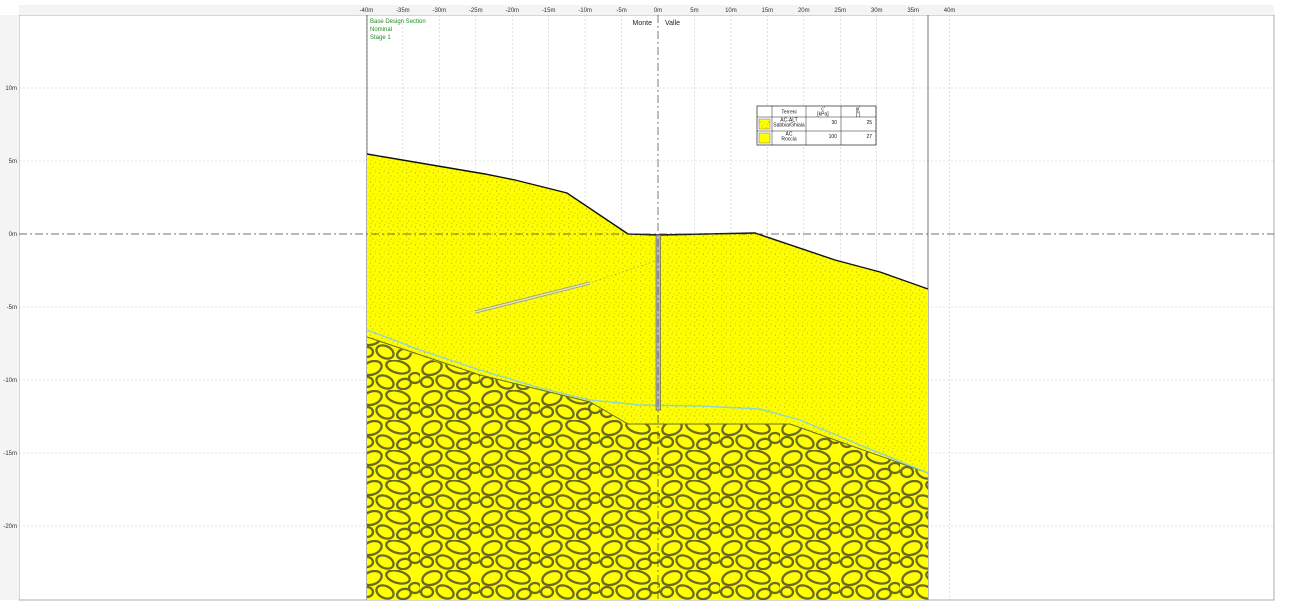 This screenshot has height=608, width=1290. Describe the element at coordinates (643, 23) in the screenshot. I see `side-label-left: Monte` at that location.